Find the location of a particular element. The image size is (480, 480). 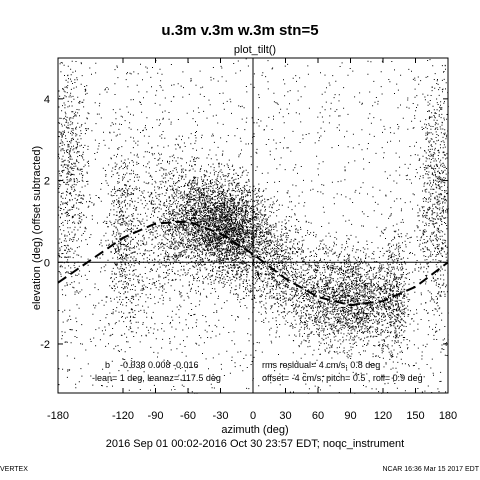

annotation-lean: -lean= 1 deg, leanaz= 117.5 deg is located at coordinates (156, 378).